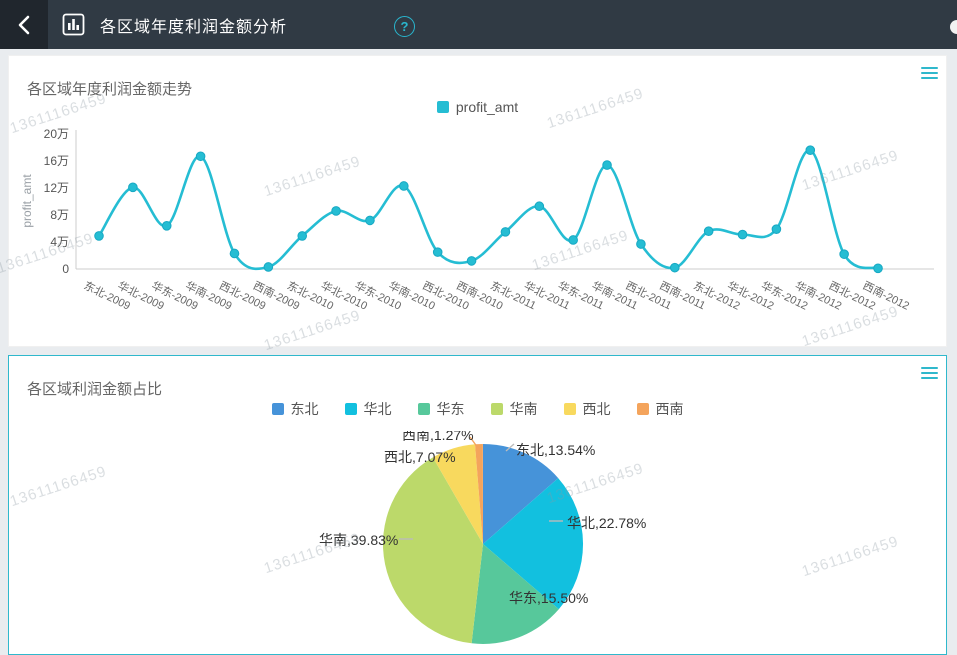 This screenshot has height=655, width=957. What do you see at coordinates (377, 409) in the screenshot?
I see `legend-label: 华北` at bounding box center [377, 409].